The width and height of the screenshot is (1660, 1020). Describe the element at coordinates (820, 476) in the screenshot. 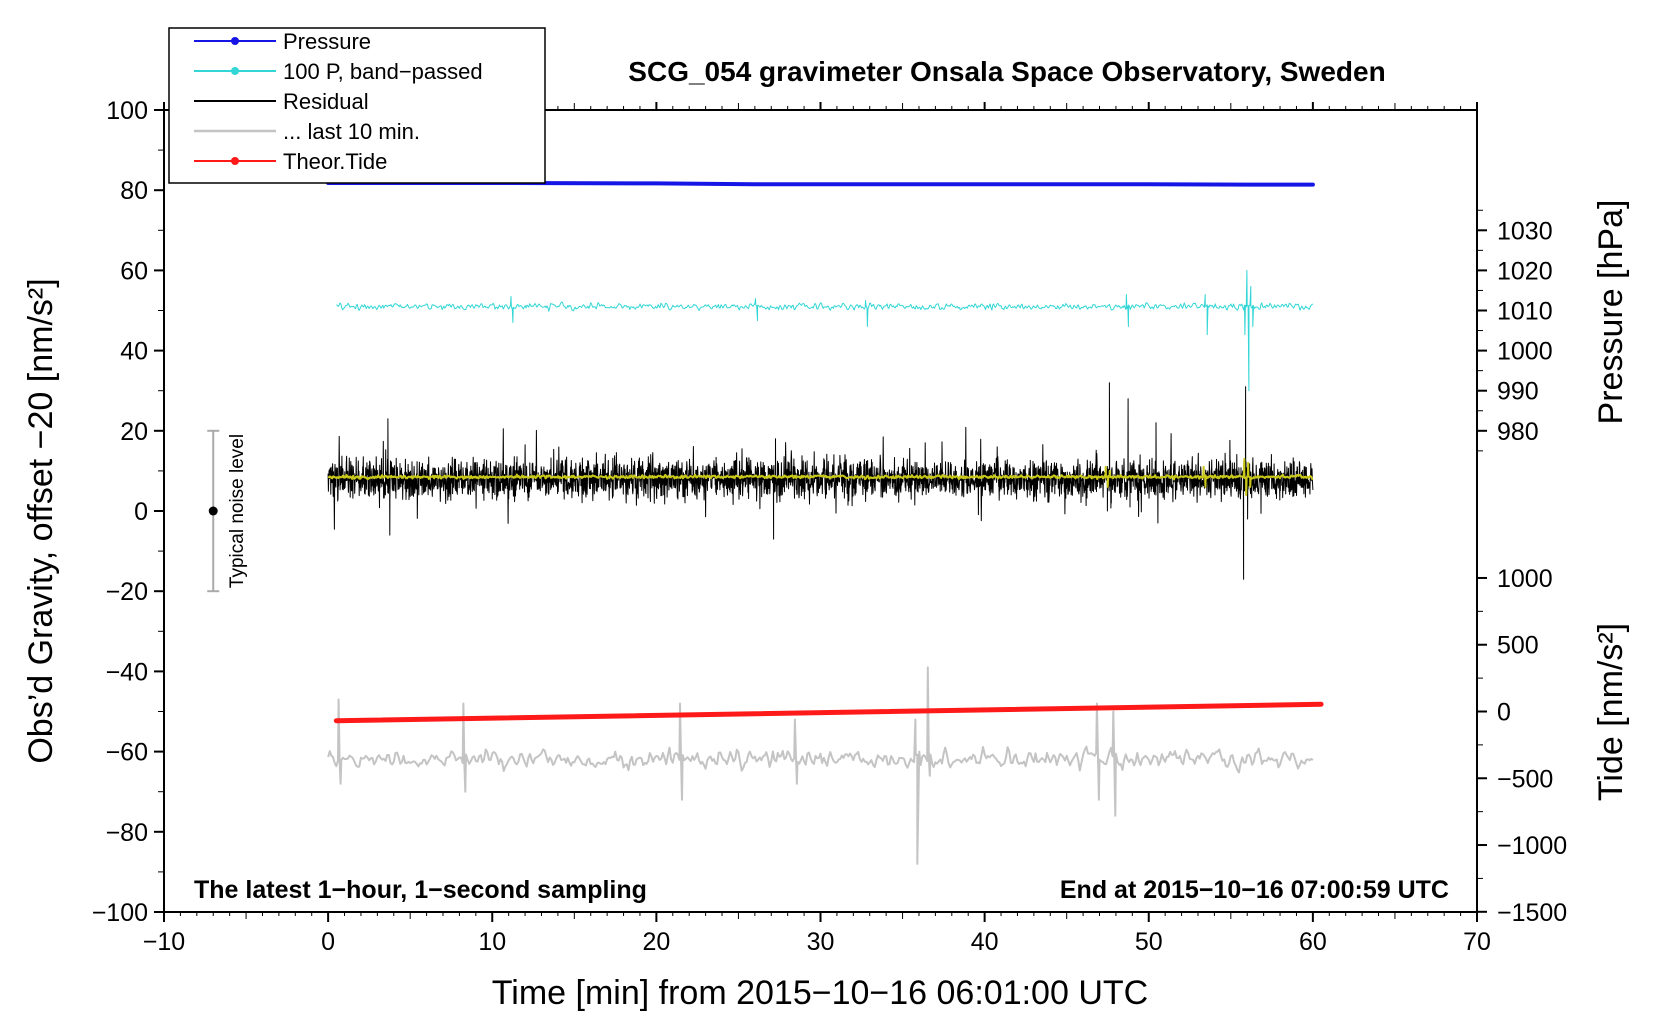

I see `series-residual-smoothed-` at that location.